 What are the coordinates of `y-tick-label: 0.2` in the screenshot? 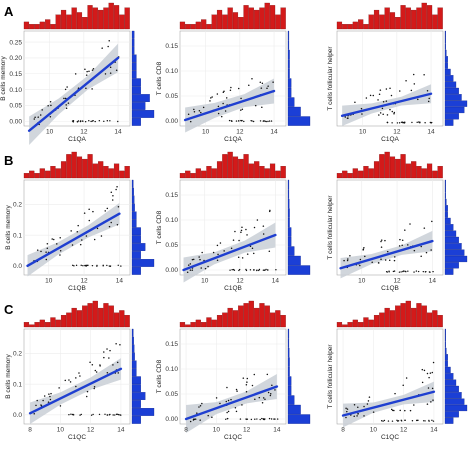 It's located at (17, 354).